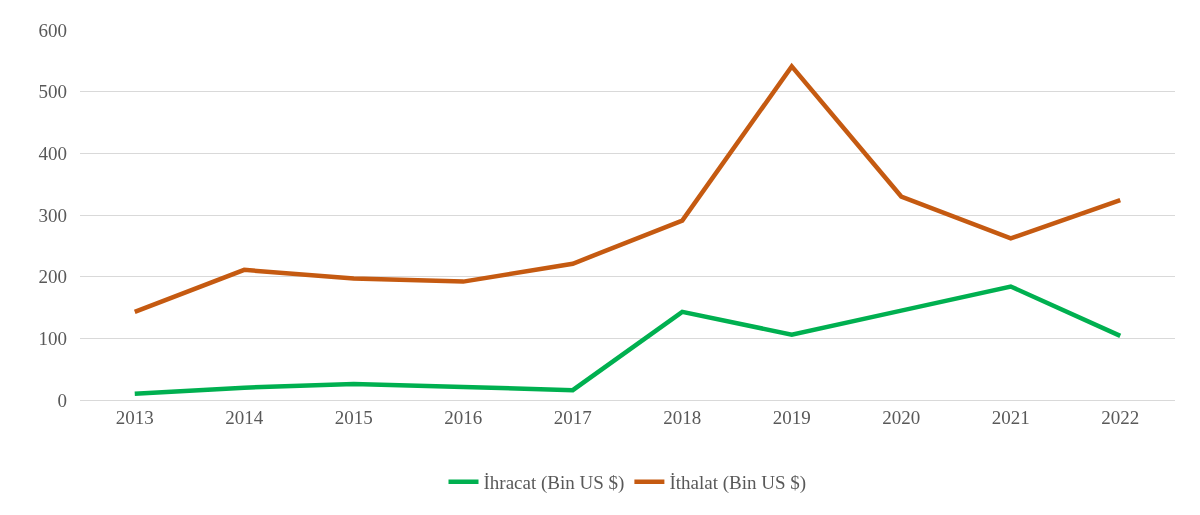  What do you see at coordinates (52, 92) in the screenshot?
I see `y-tick-label: 500` at bounding box center [52, 92].